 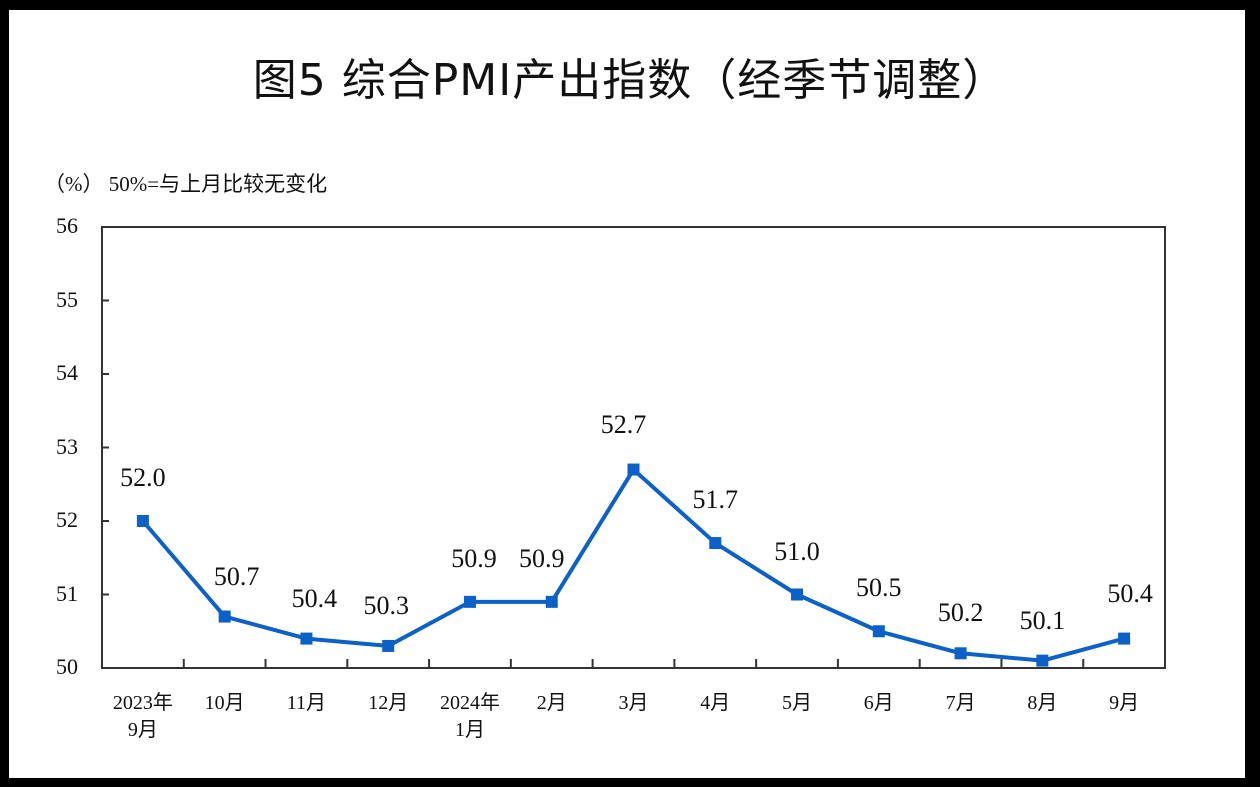 I want to click on x-tick-label: 12月, so click(x=388, y=703).